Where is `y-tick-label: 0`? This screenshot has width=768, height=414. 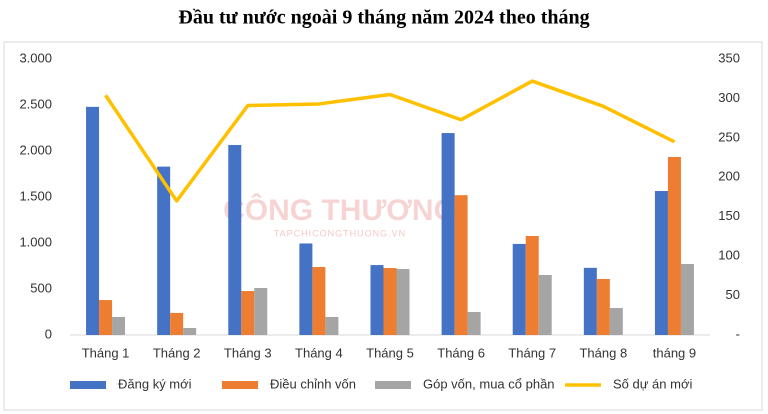 y-tick-label: 0 is located at coordinates (48, 333).